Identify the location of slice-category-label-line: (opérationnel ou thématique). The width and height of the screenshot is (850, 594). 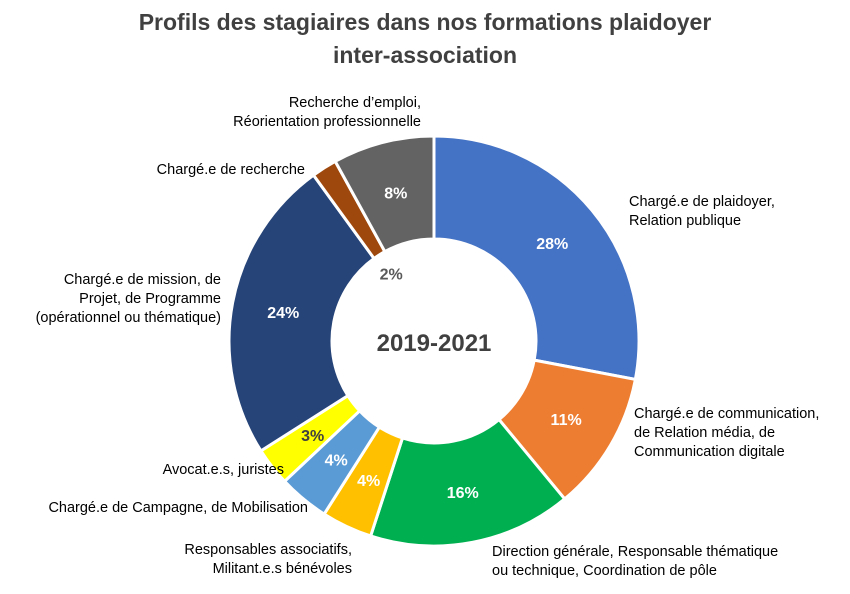
(128, 318).